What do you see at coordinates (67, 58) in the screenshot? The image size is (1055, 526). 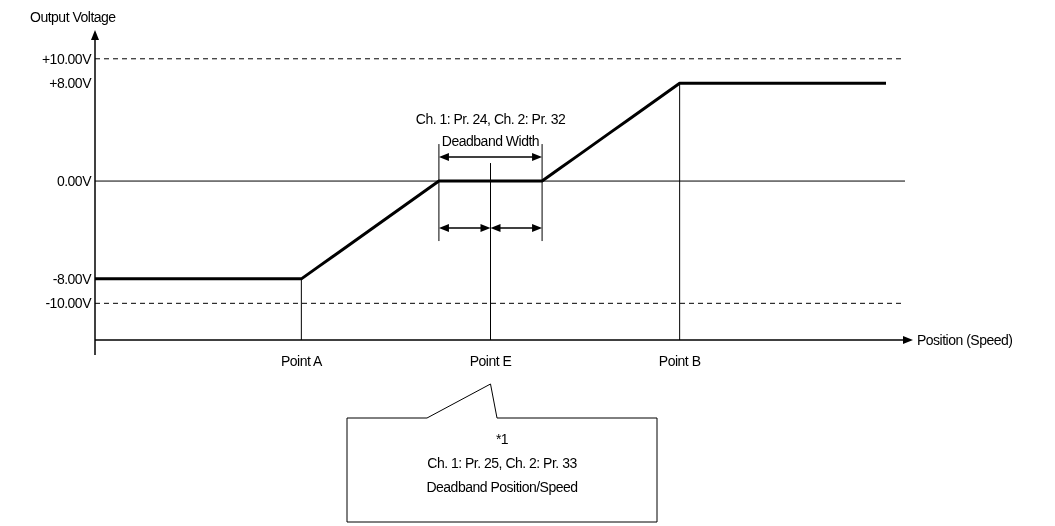 I see `y-tick-label: +10.00V` at bounding box center [67, 58].